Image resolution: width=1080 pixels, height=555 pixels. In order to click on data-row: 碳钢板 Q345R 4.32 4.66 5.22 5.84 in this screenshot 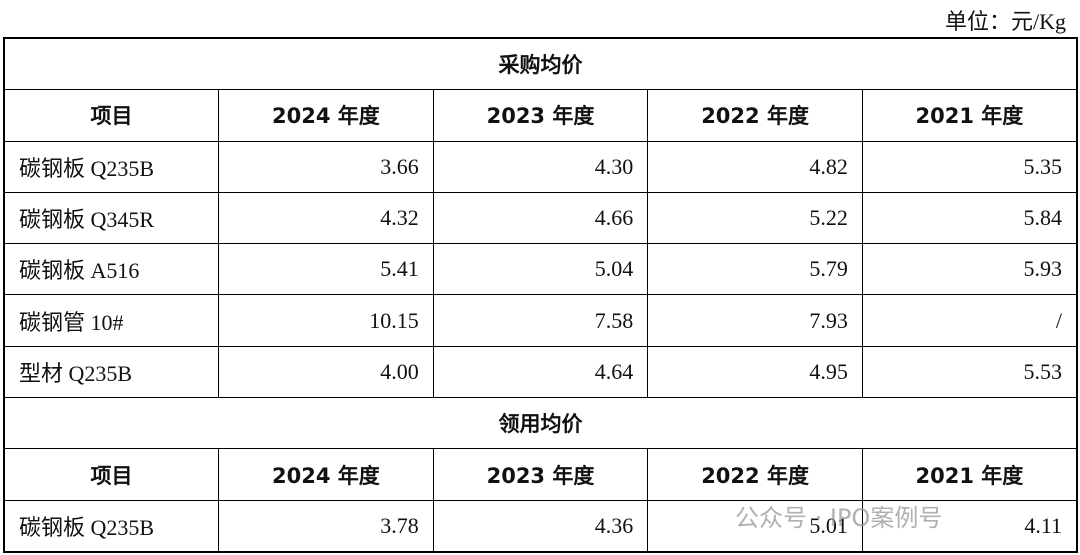, I will do `click(540, 218)`.